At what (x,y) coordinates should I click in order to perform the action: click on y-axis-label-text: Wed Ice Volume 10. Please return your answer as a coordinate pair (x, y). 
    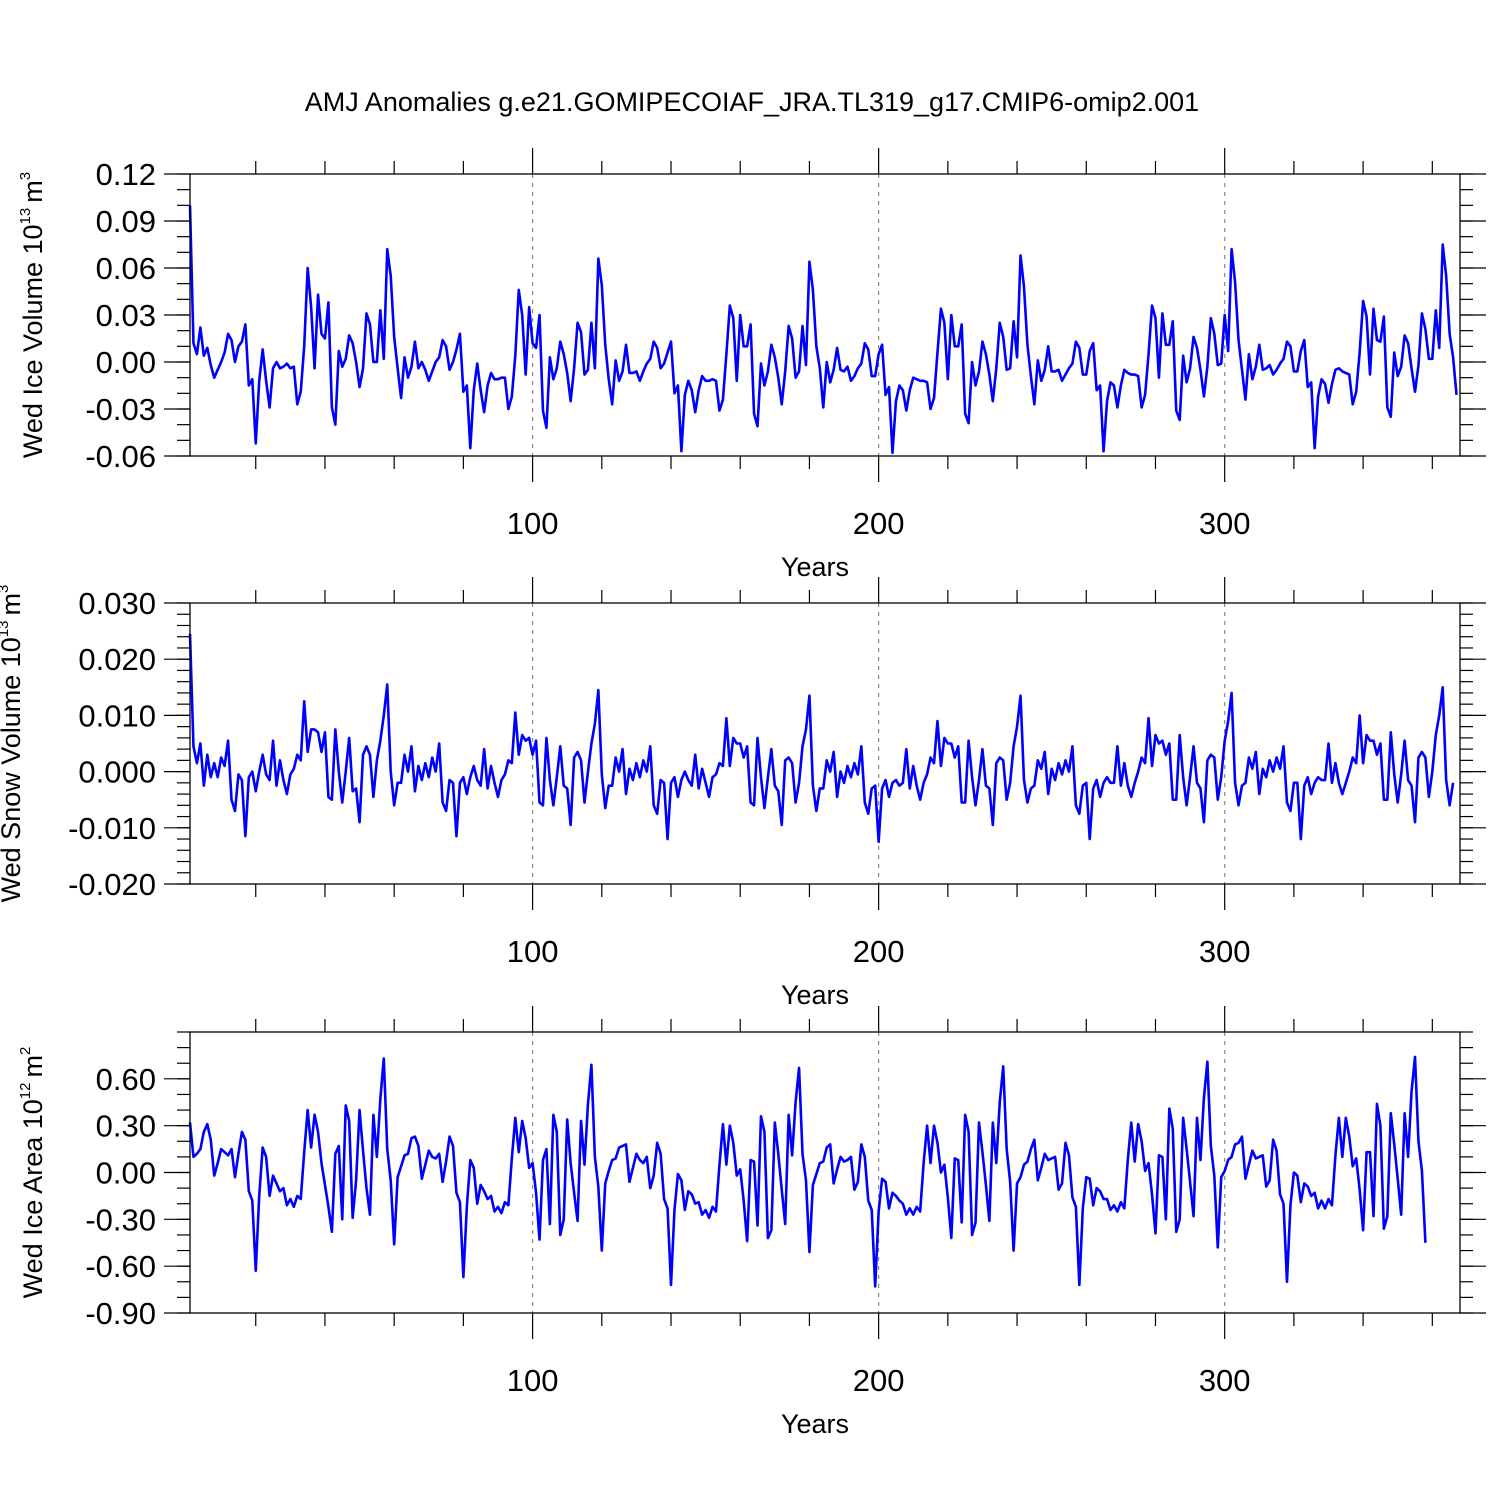
    Looking at the image, I should click on (33, 341).